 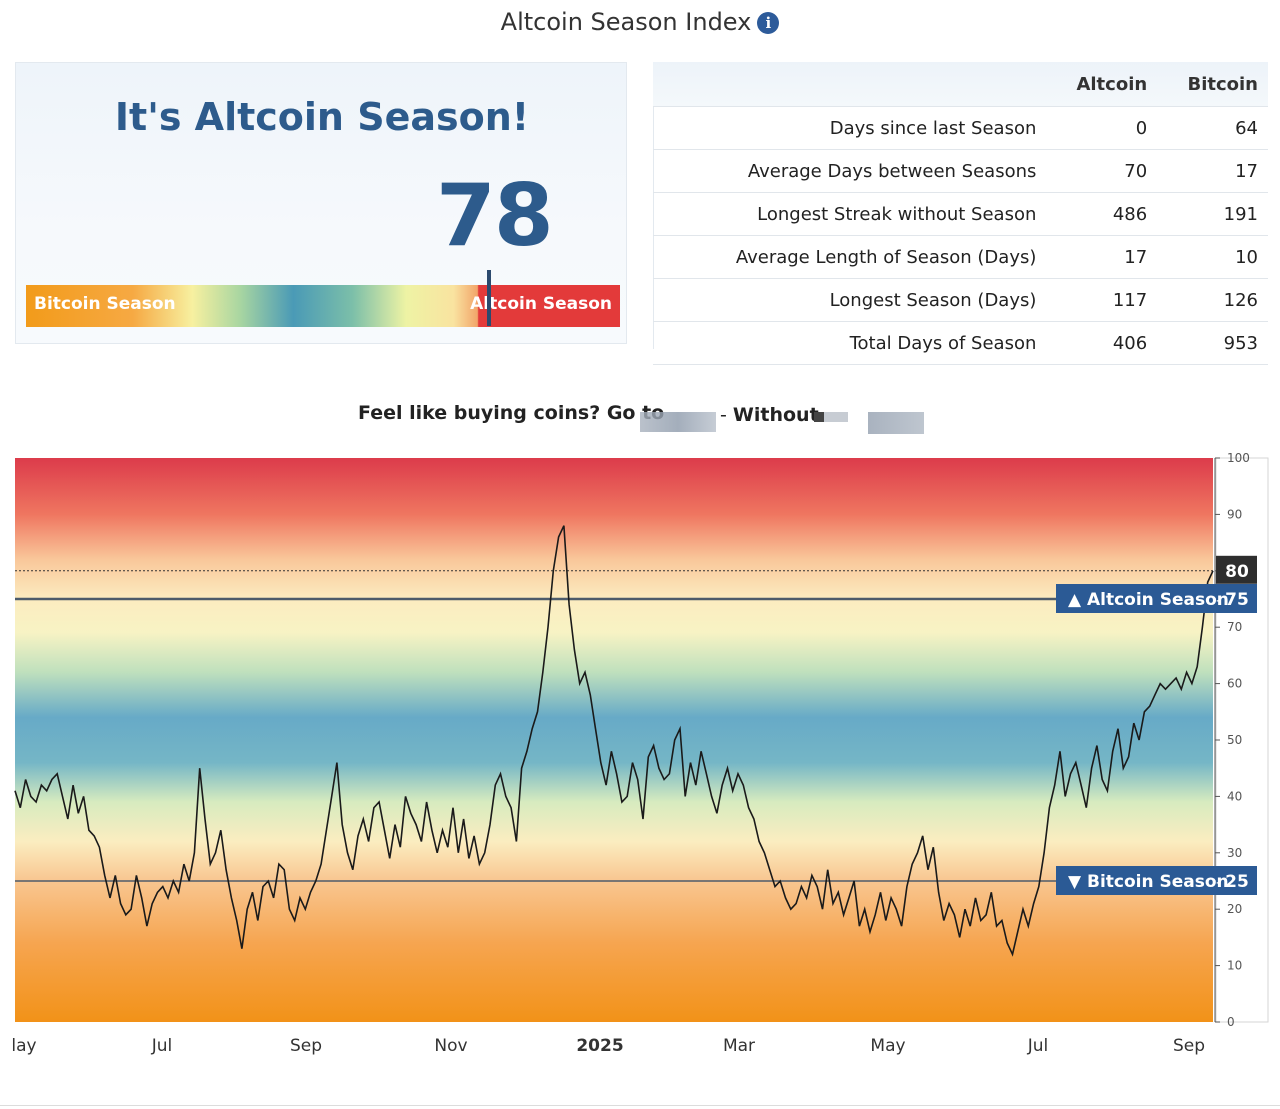 What do you see at coordinates (1234, 853) in the screenshot?
I see `y-tick-label: 30` at bounding box center [1234, 853].